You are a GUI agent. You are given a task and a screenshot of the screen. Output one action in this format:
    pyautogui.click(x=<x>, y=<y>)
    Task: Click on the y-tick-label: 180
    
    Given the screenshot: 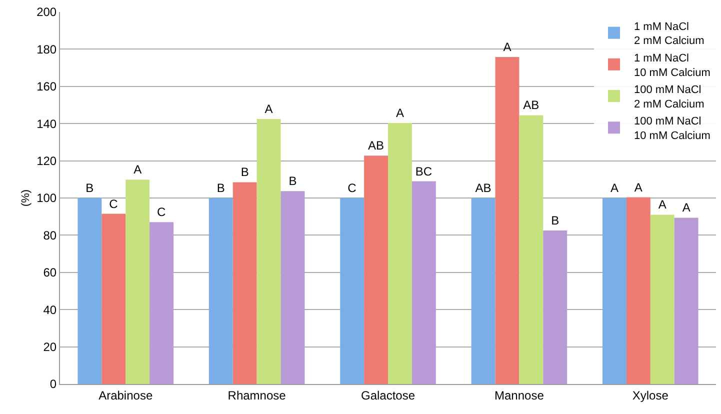 What is the action you would take?
    pyautogui.click(x=46, y=49)
    